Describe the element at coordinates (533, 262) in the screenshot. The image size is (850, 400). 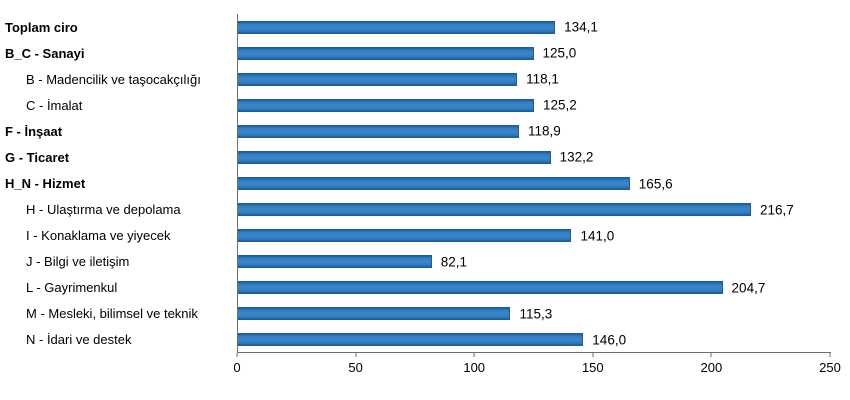
I see `bar-track: 82,1` at that location.